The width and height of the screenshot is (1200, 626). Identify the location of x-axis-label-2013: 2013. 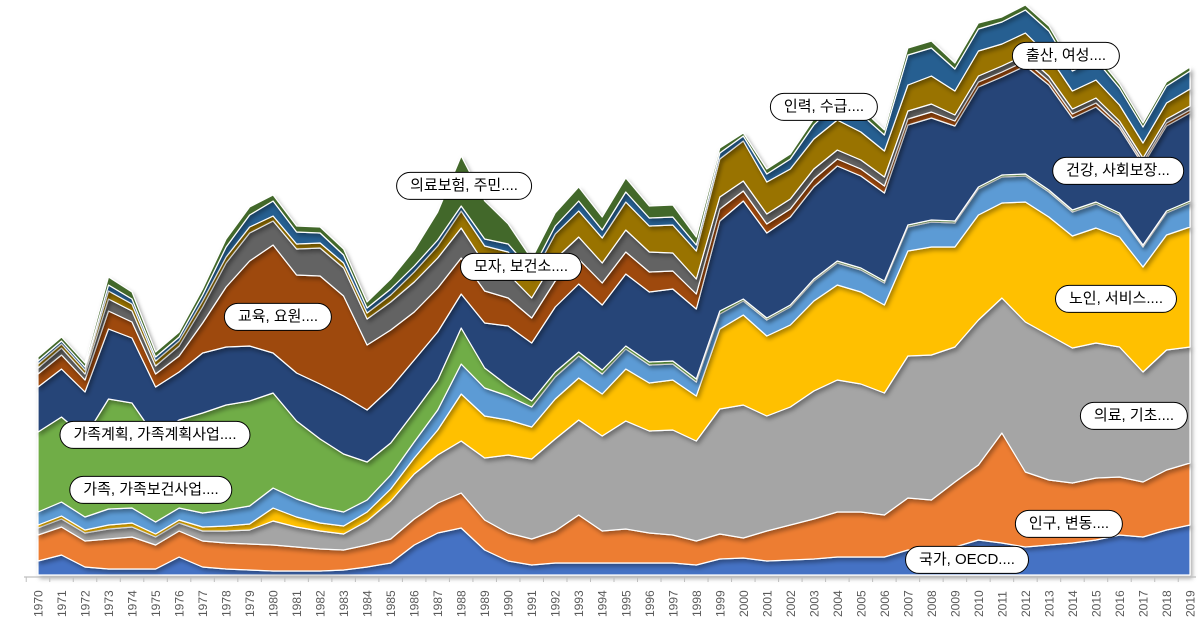
(1049, 603).